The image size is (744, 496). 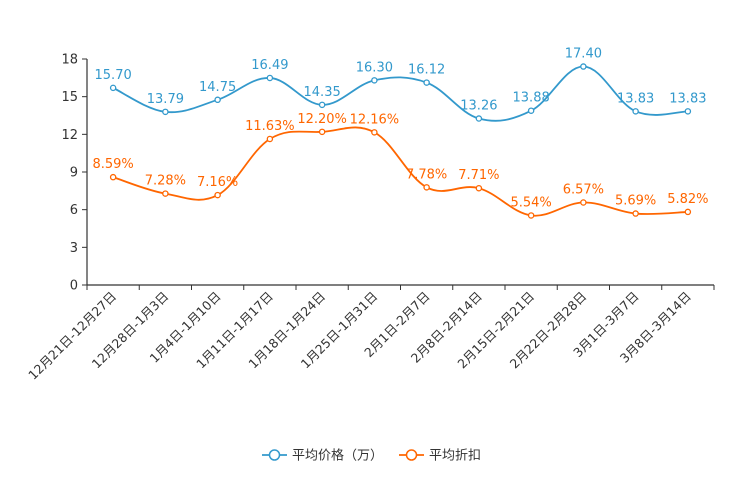 I want to click on y-tick-label: 12, so click(x=69, y=135).